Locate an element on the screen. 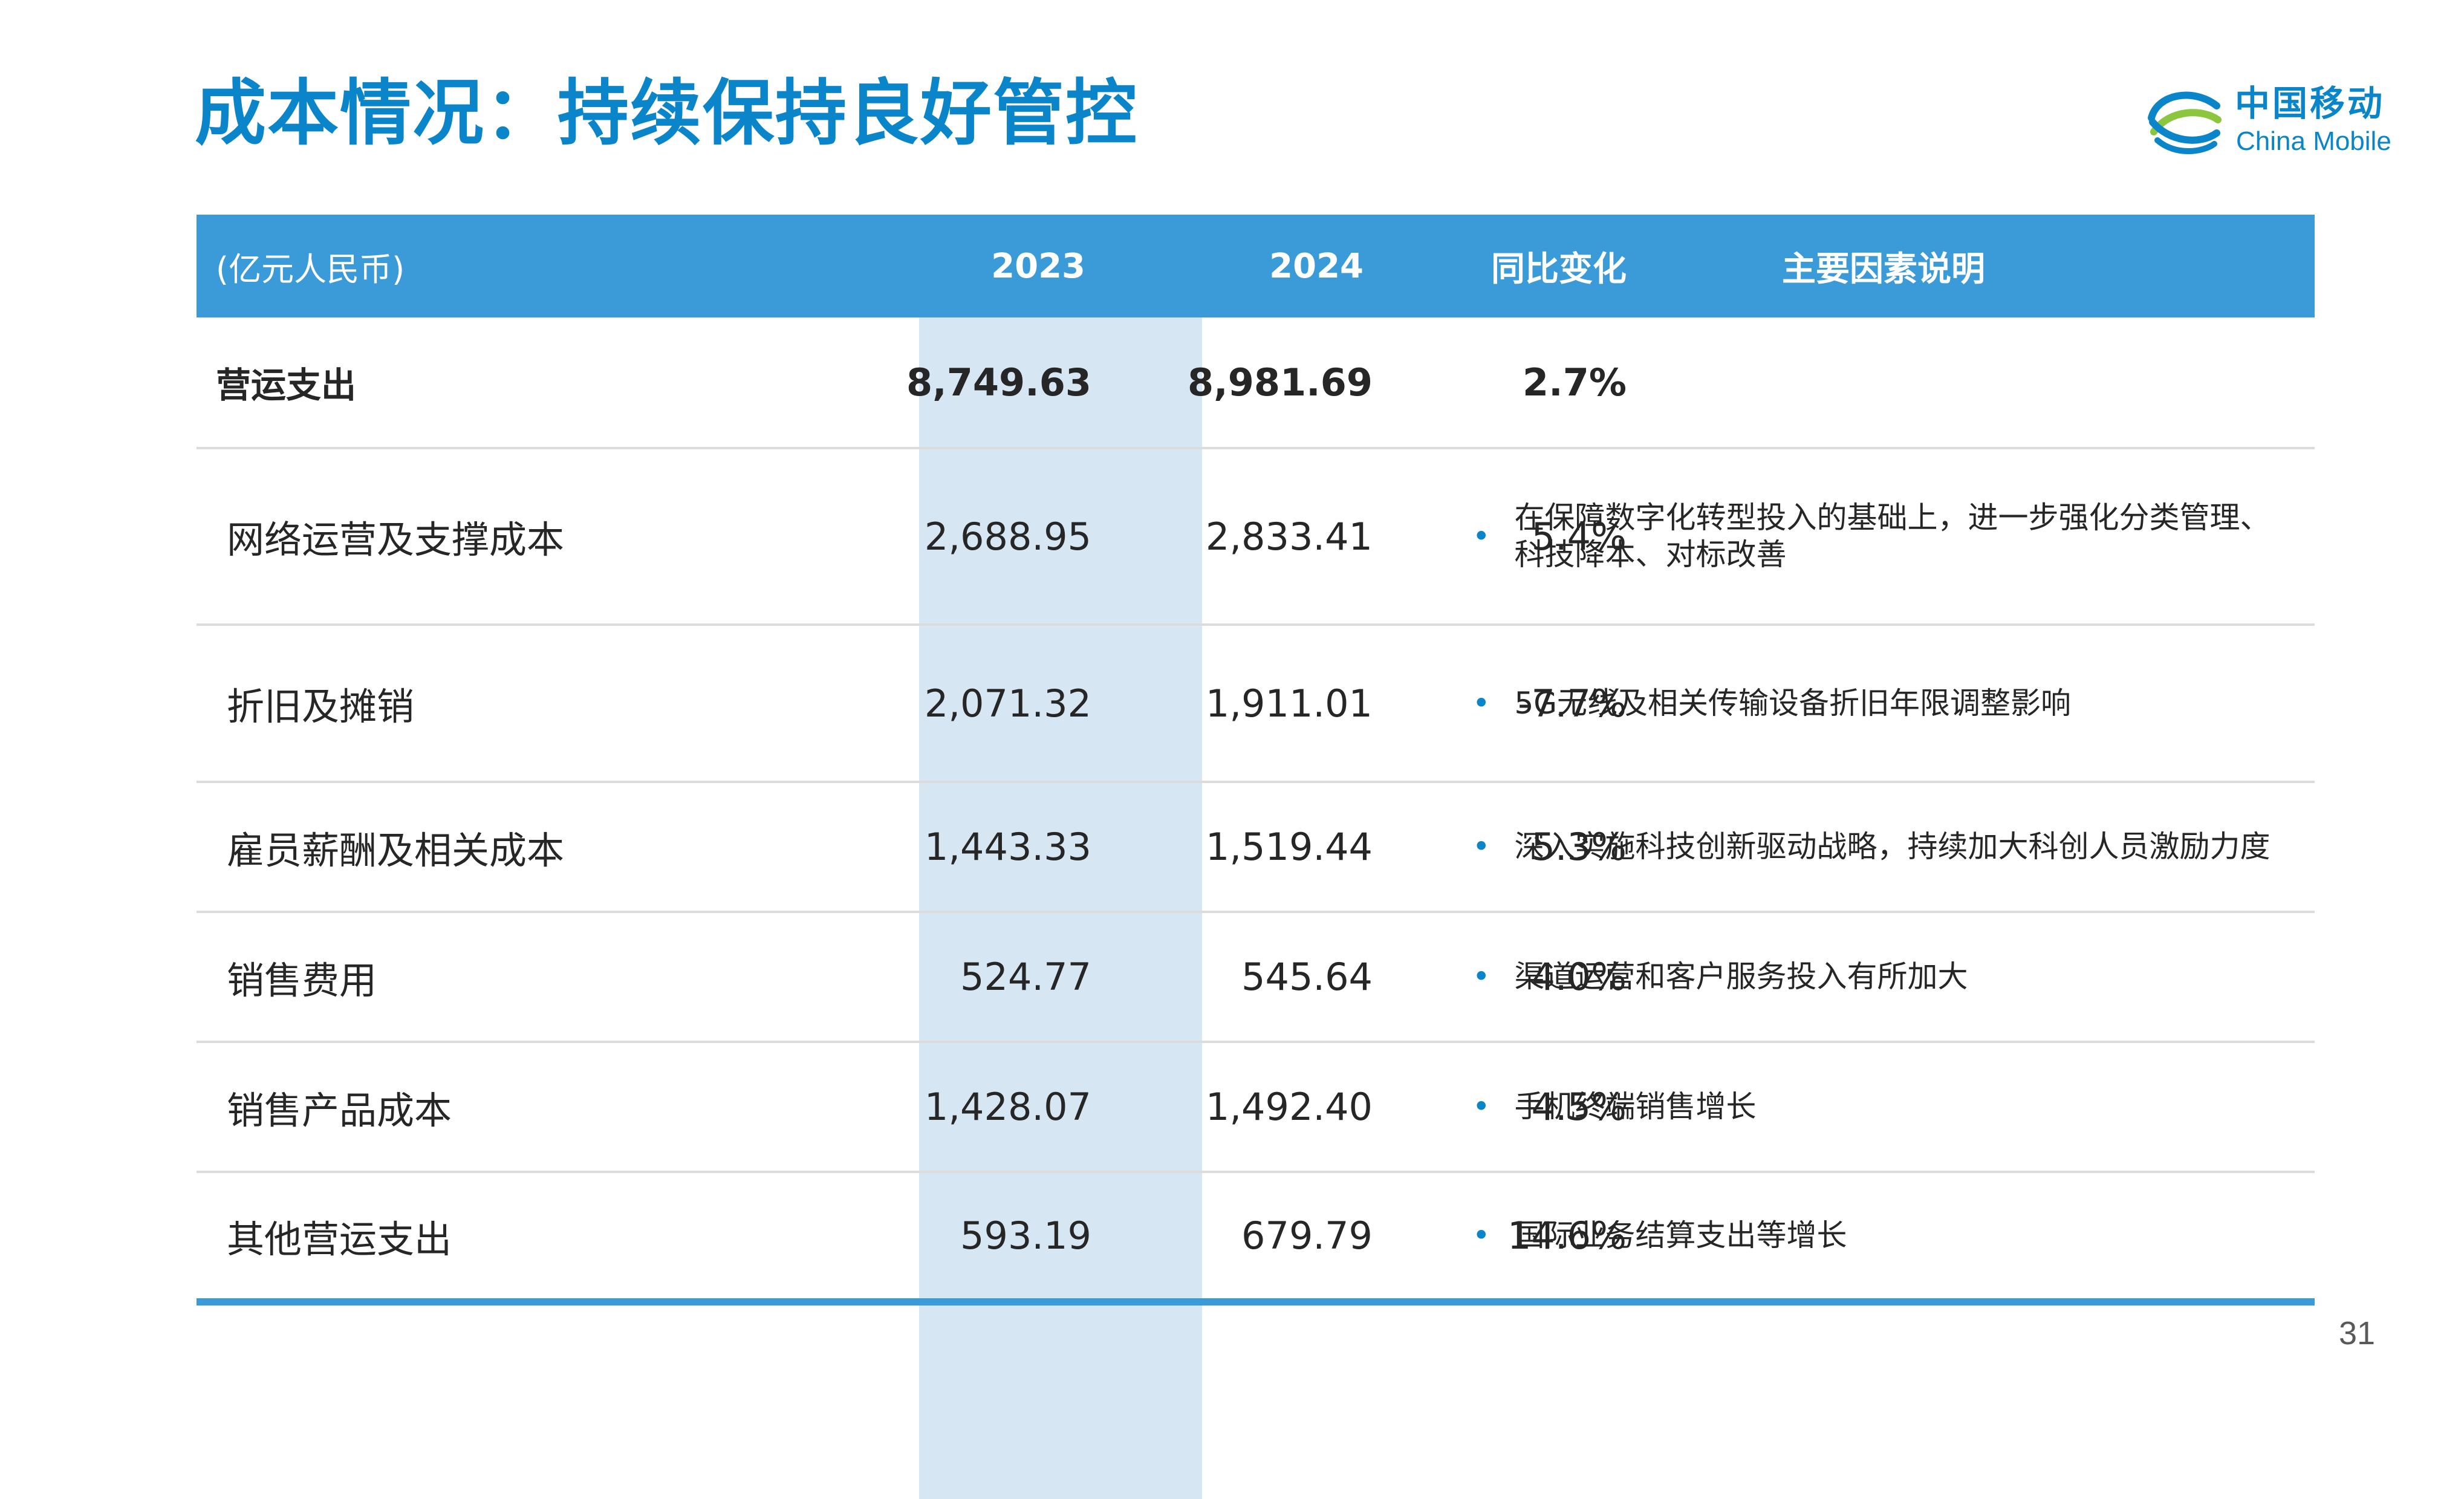  page-title: 成本情况：持续保持良好管控 is located at coordinates (667, 113).